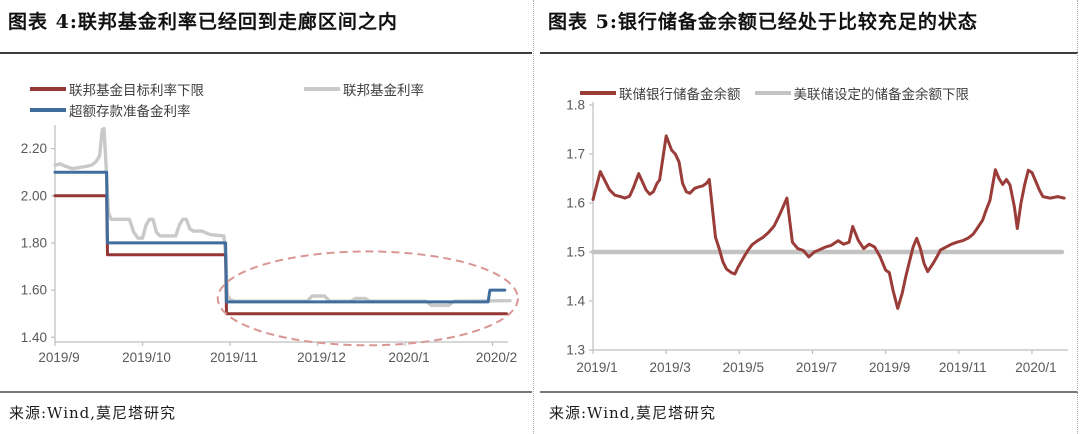 The height and width of the screenshot is (434, 1080). What do you see at coordinates (575, 154) in the screenshot?
I see `svg-text: 1.7` at bounding box center [575, 154].